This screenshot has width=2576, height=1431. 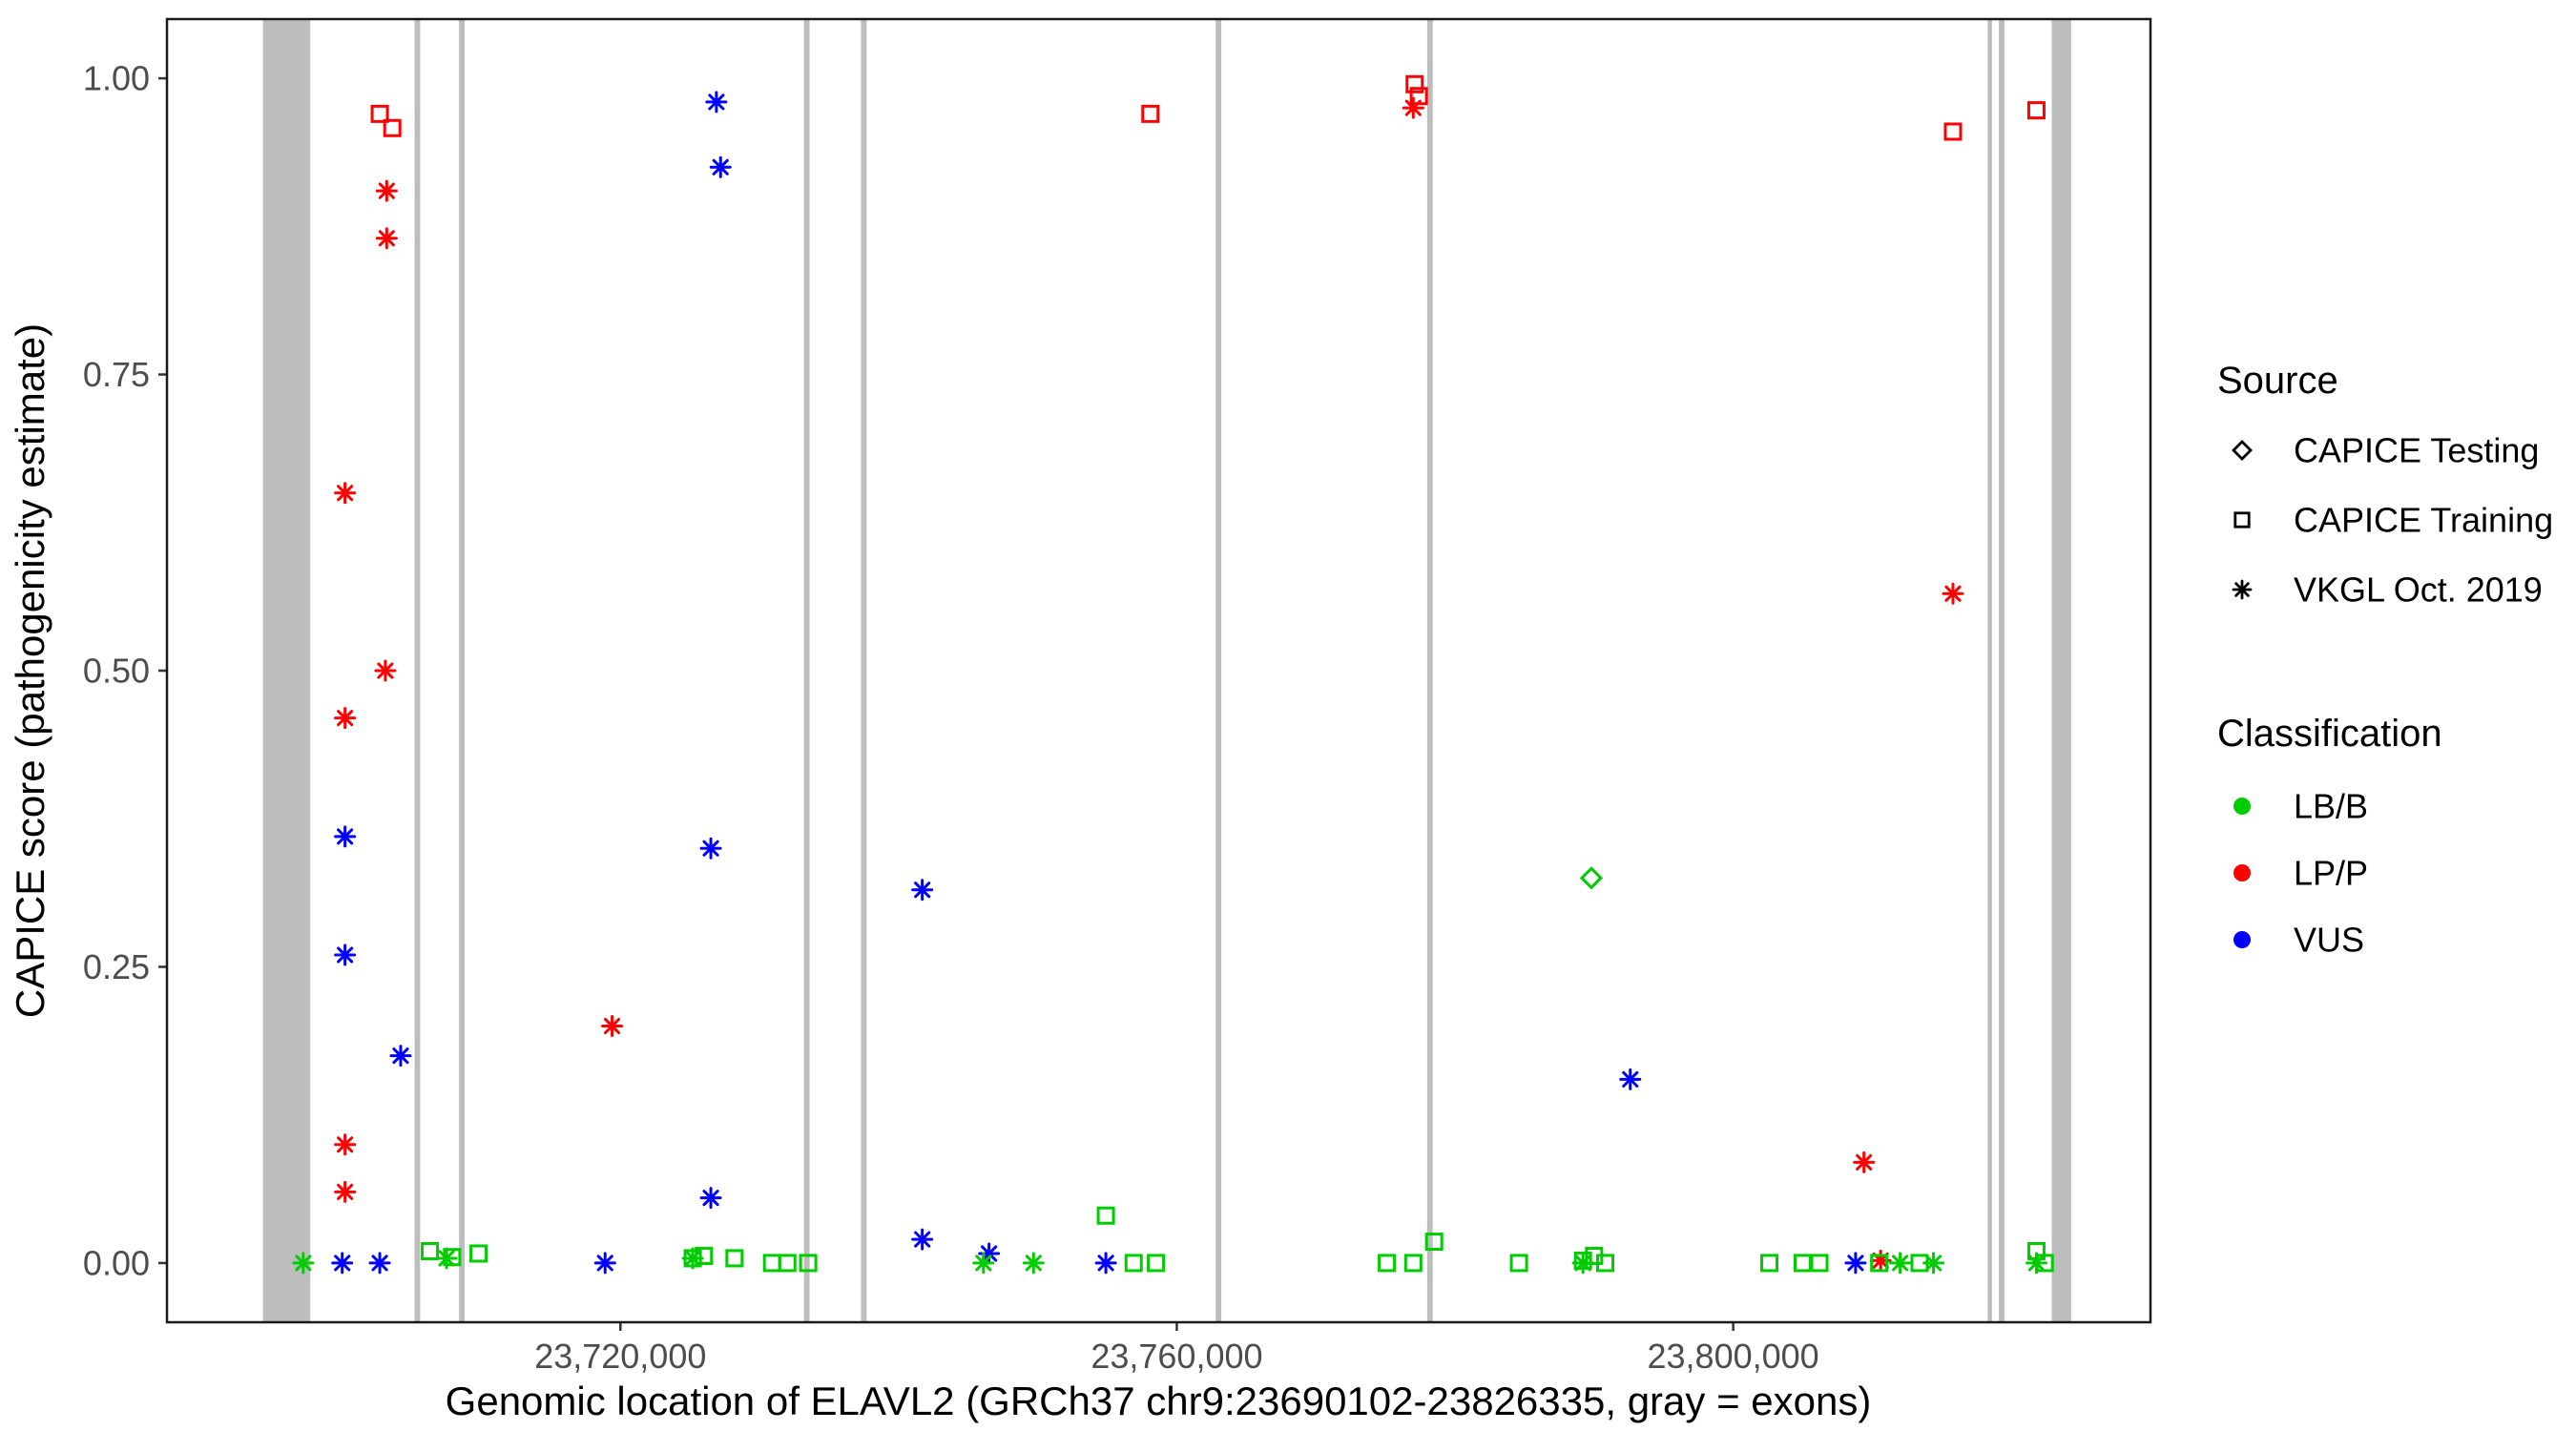 What do you see at coordinates (620, 1356) in the screenshot?
I see `x-tick-label: 23,720,000` at bounding box center [620, 1356].